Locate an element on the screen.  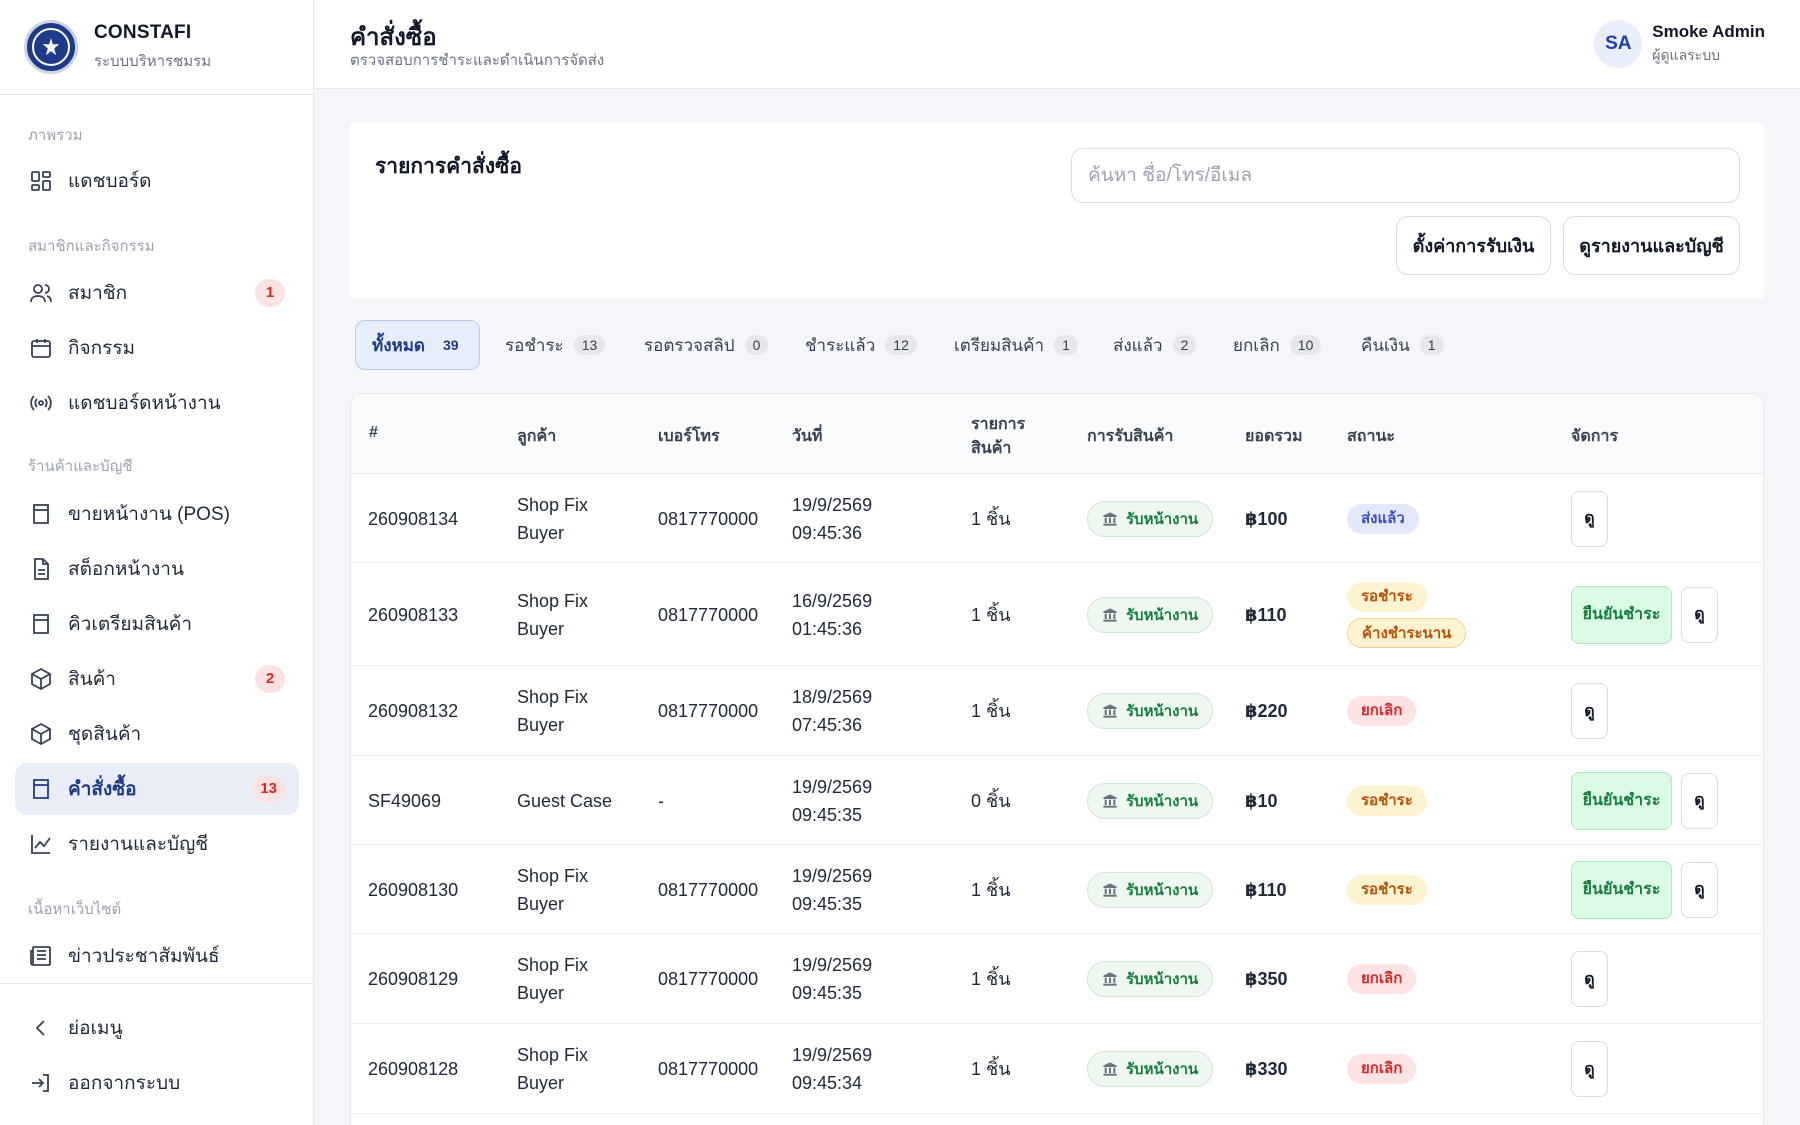
panel-title: รายการคำสั่งซื้อ is located at coordinates (448, 166).